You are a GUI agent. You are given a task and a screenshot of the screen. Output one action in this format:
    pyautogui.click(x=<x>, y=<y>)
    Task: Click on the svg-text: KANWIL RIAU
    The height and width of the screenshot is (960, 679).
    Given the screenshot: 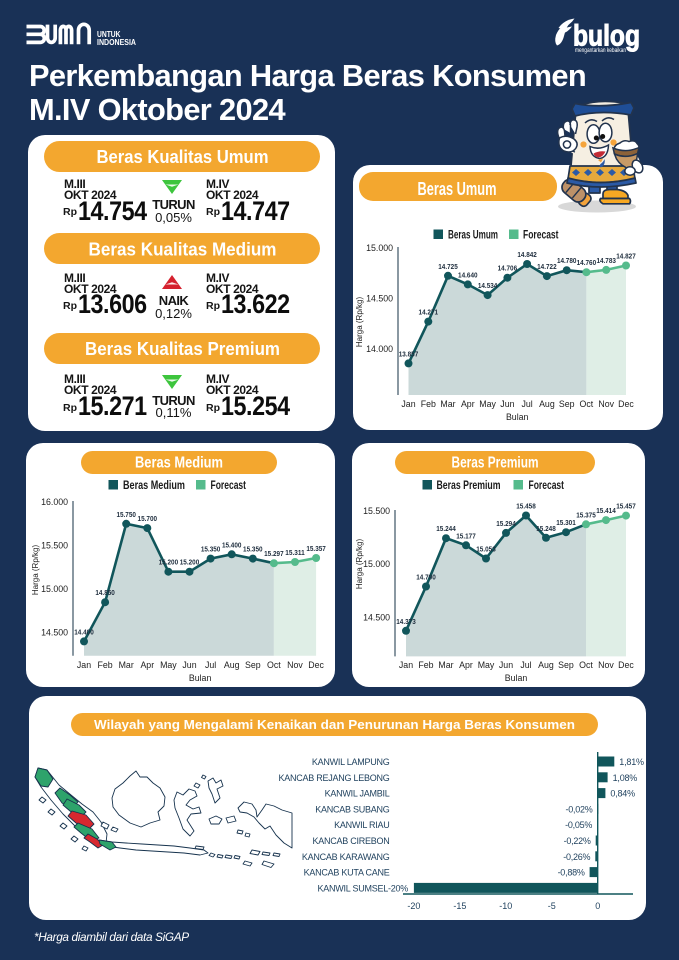 What is the action you would take?
    pyautogui.click(x=361, y=825)
    